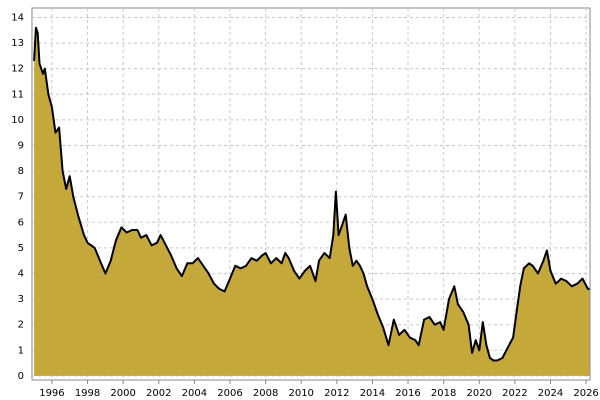 The image size is (600, 400). What do you see at coordinates (21, 222) in the screenshot?
I see `y-tick-label: 6` at bounding box center [21, 222].